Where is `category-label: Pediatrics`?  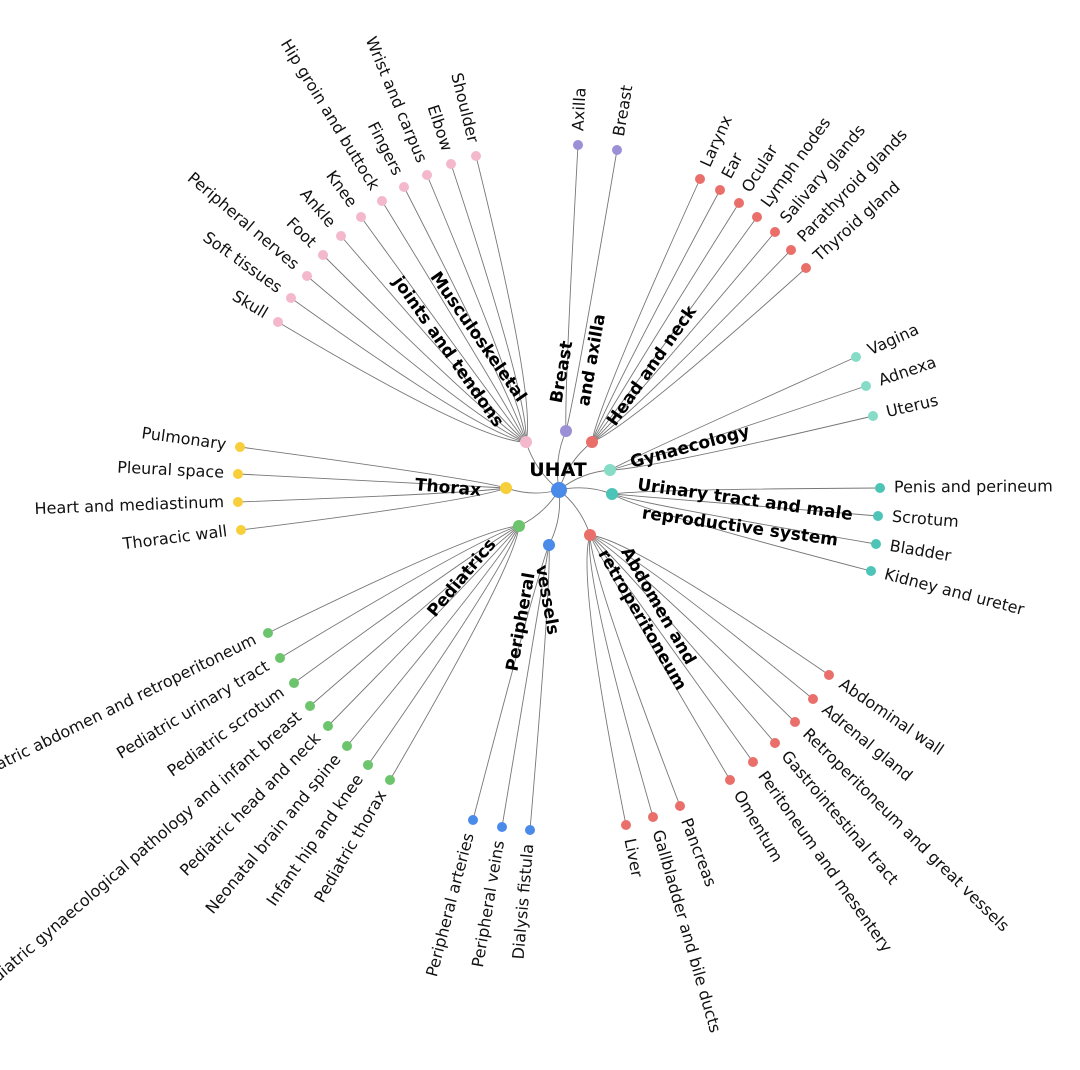
category-label: Pediatrics is located at coordinates (461, 578).